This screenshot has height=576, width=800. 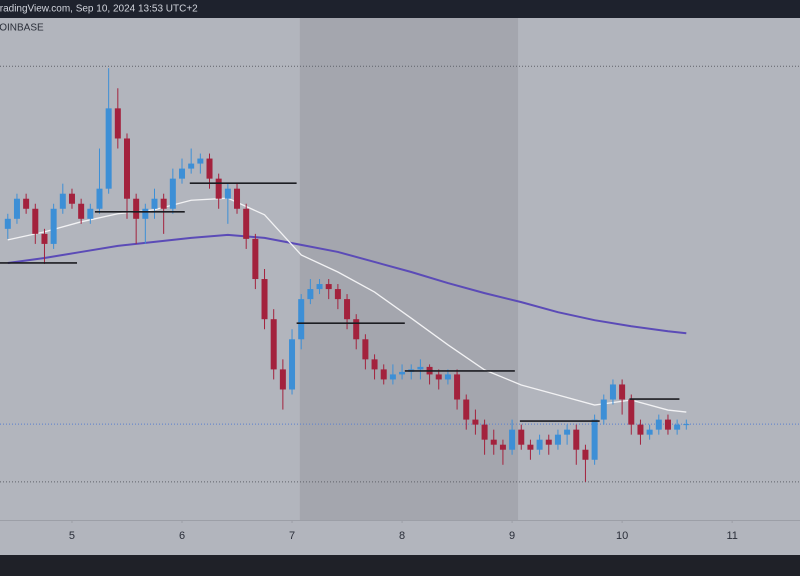 I want to click on x-tick-label: 11, so click(x=731, y=536).